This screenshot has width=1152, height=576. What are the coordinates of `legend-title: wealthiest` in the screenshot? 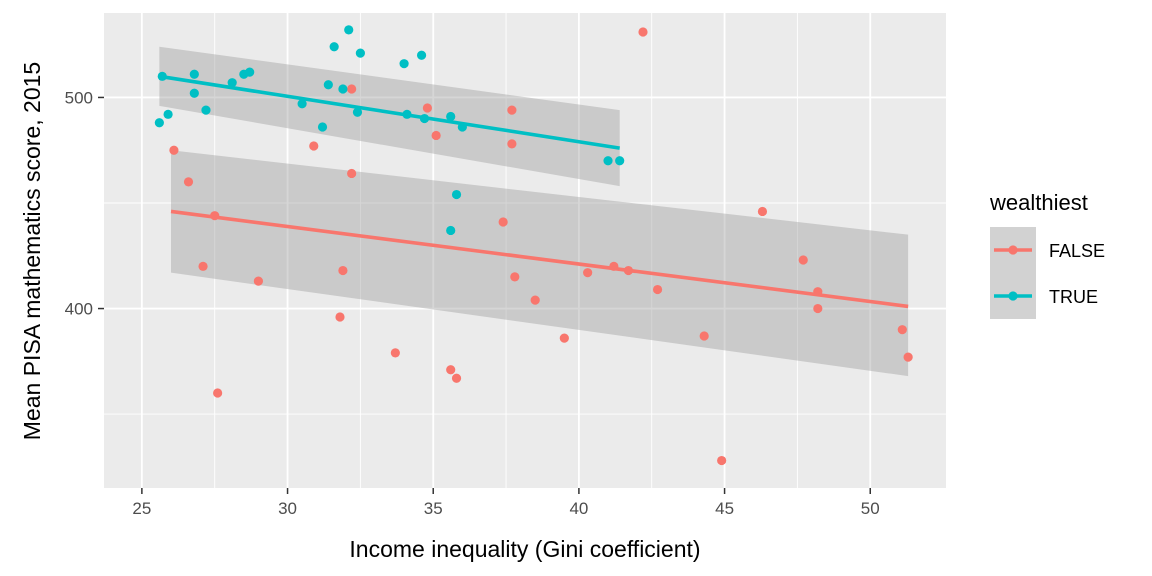 It's located at (1038, 202).